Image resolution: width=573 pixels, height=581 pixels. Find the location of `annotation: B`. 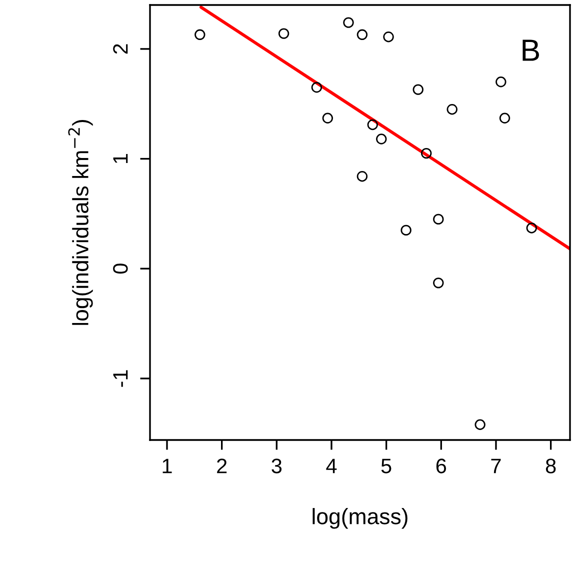

annotation: B is located at coordinates (530, 50).